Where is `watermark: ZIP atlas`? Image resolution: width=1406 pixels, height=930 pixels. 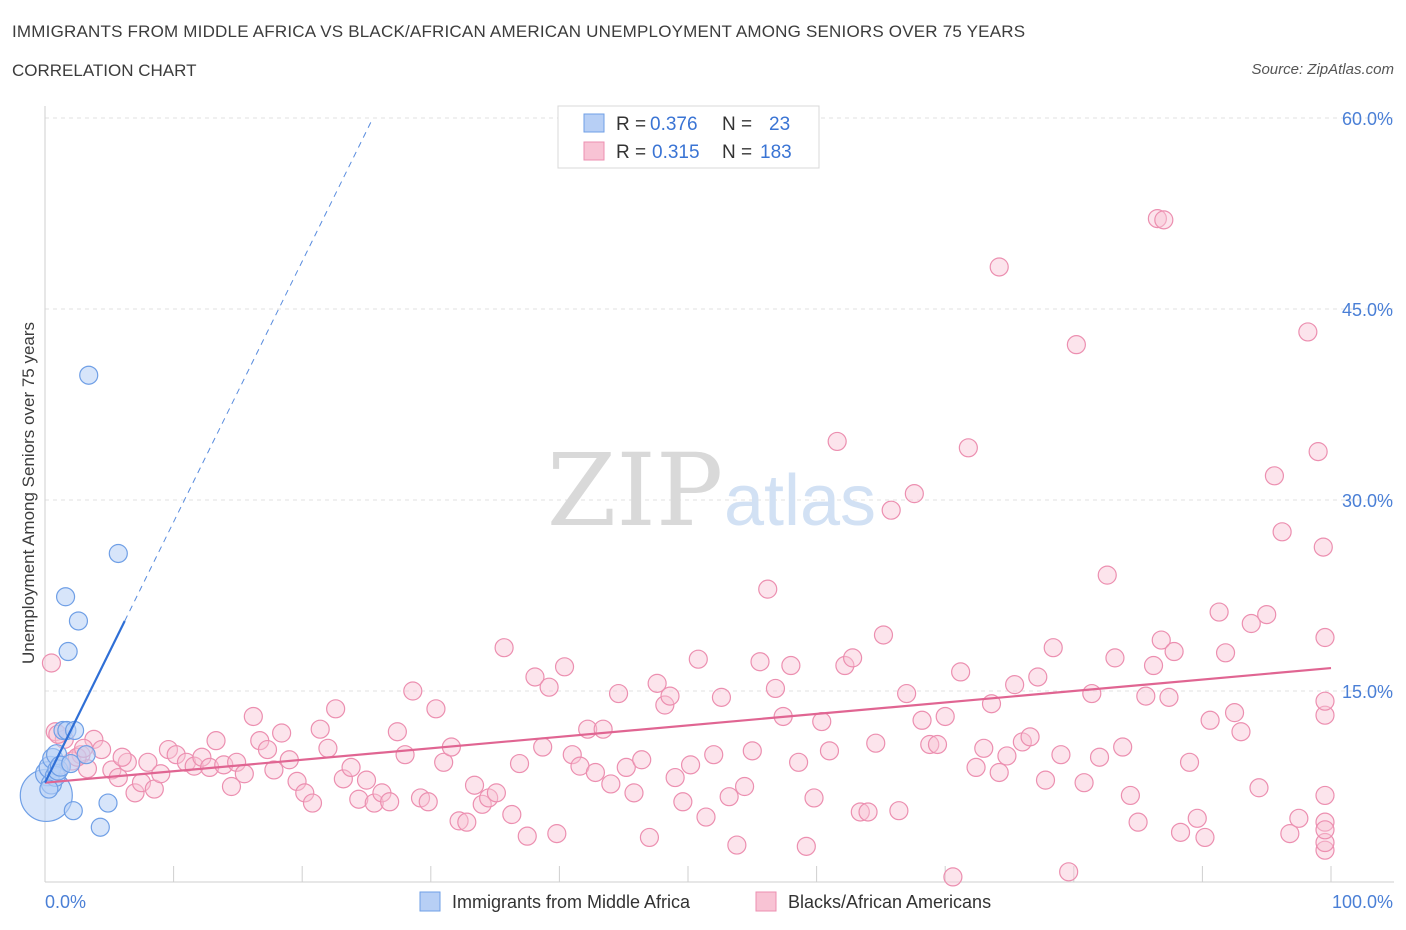
watermark: ZIP atlas is located at coordinates (711, 490).